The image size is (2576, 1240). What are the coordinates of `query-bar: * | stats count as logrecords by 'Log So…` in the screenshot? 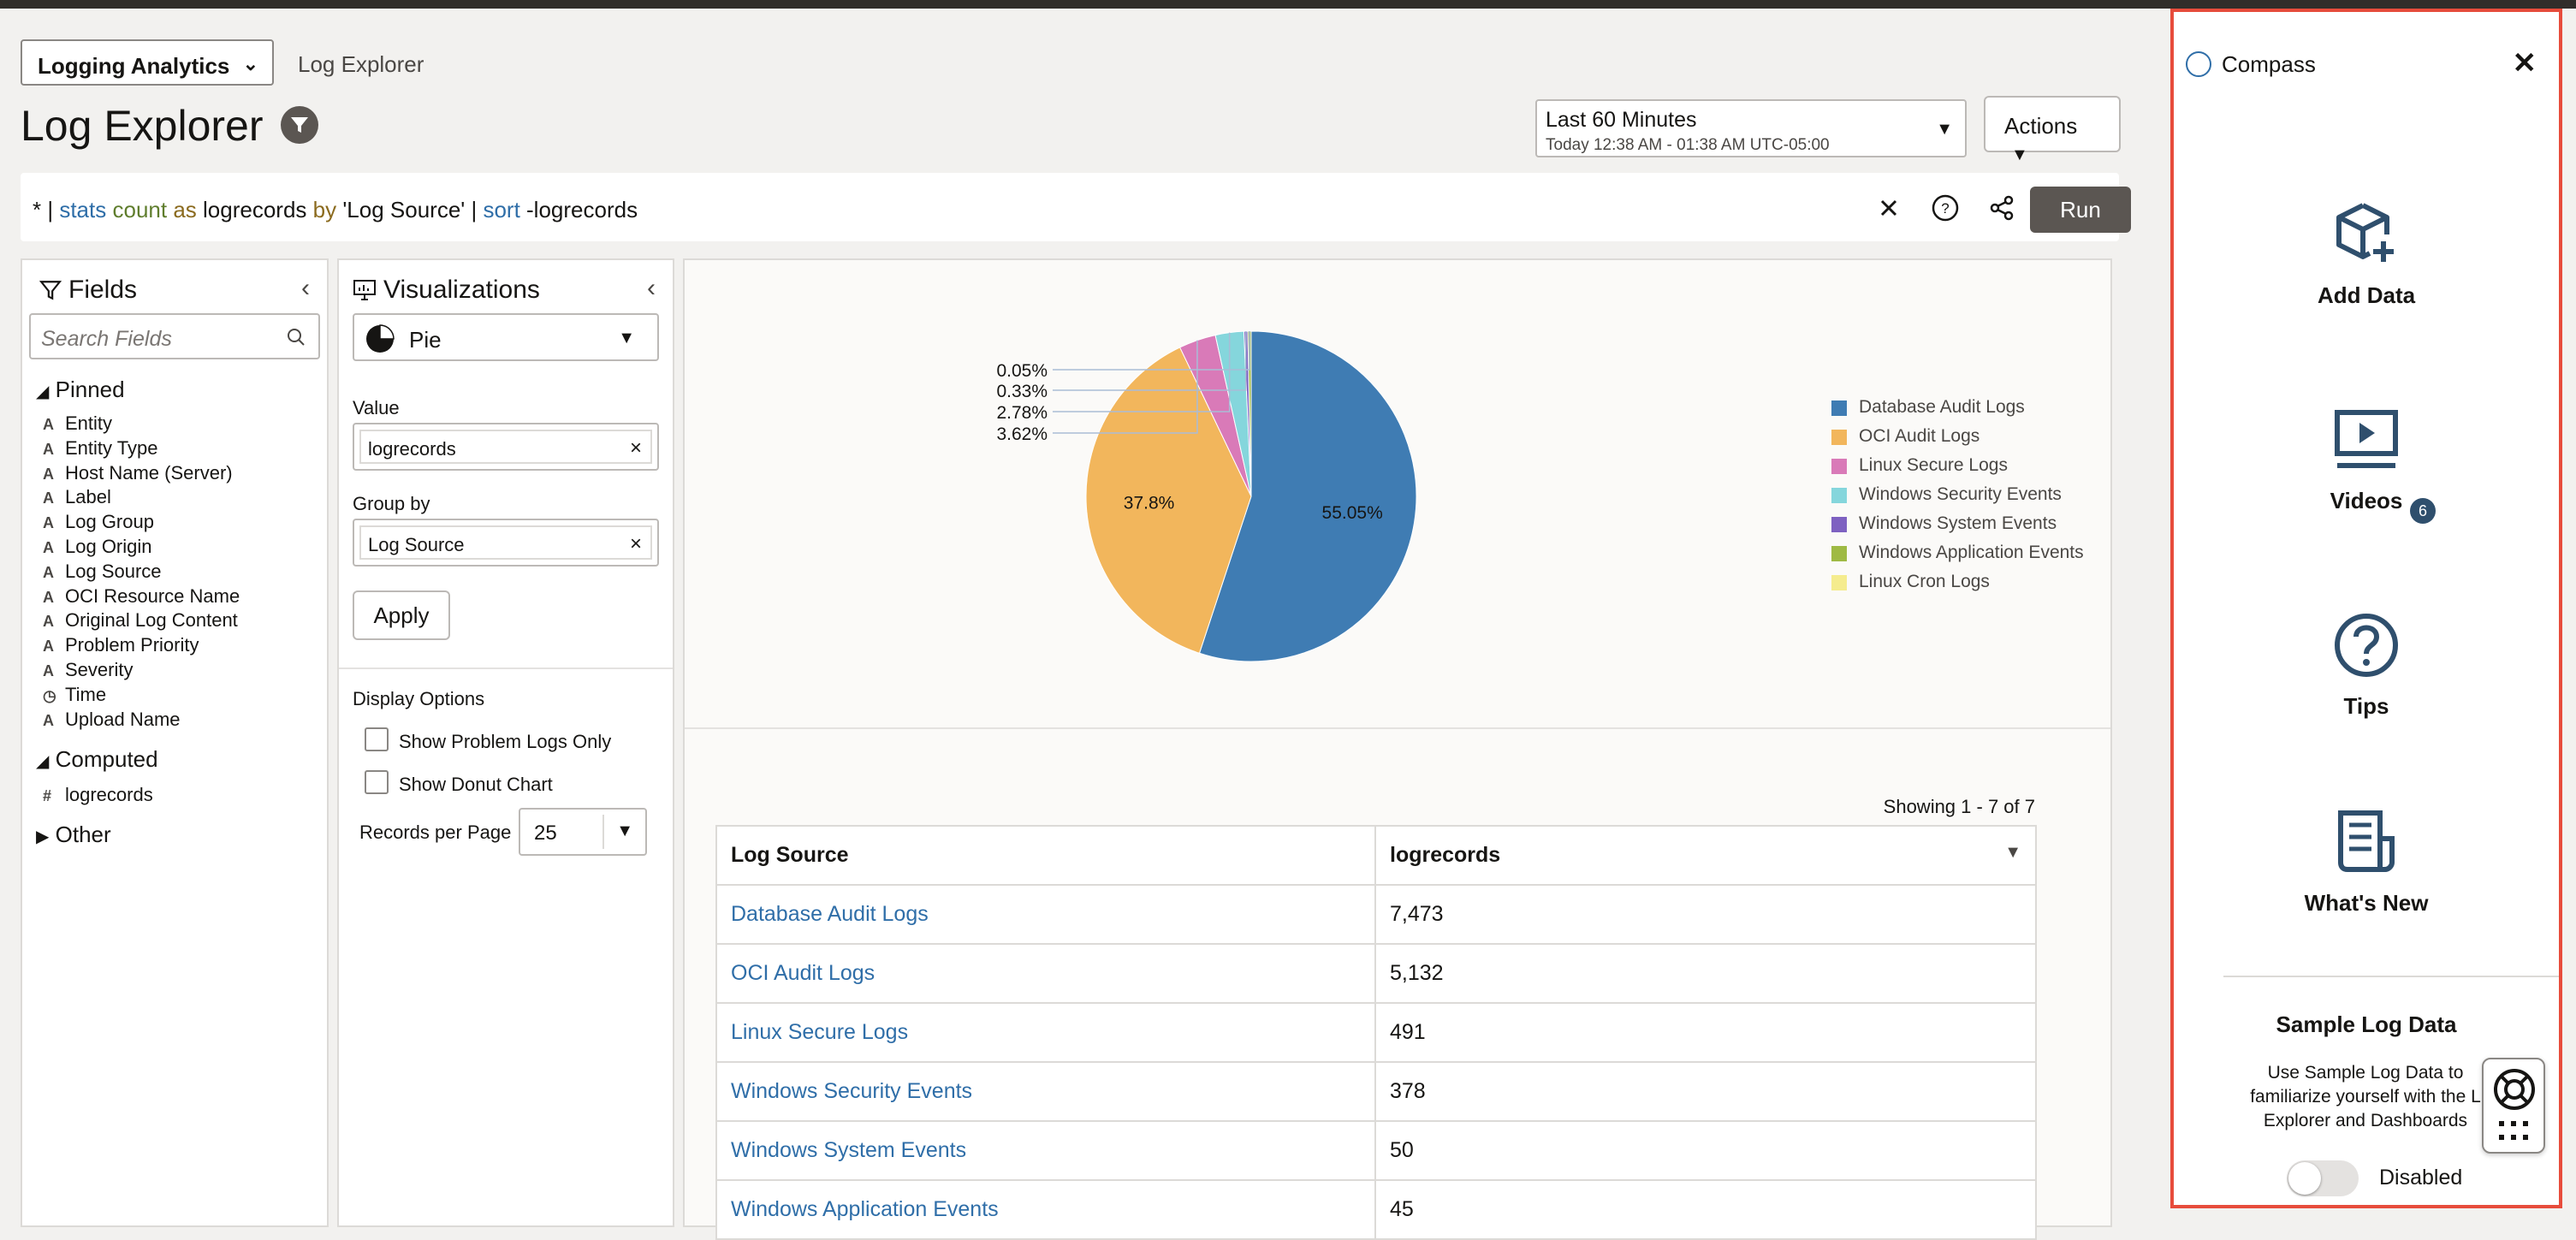 It's located at (1076, 207).